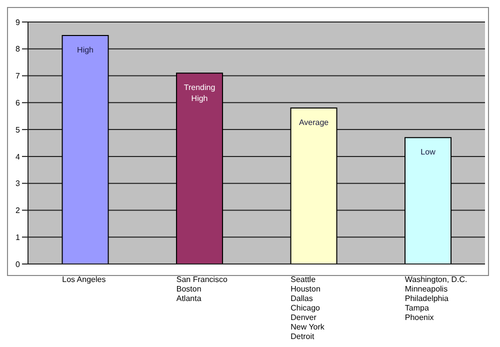 This screenshot has height=347, width=500. Describe the element at coordinates (18, 264) in the screenshot. I see `y-tick-label: 0` at that location.